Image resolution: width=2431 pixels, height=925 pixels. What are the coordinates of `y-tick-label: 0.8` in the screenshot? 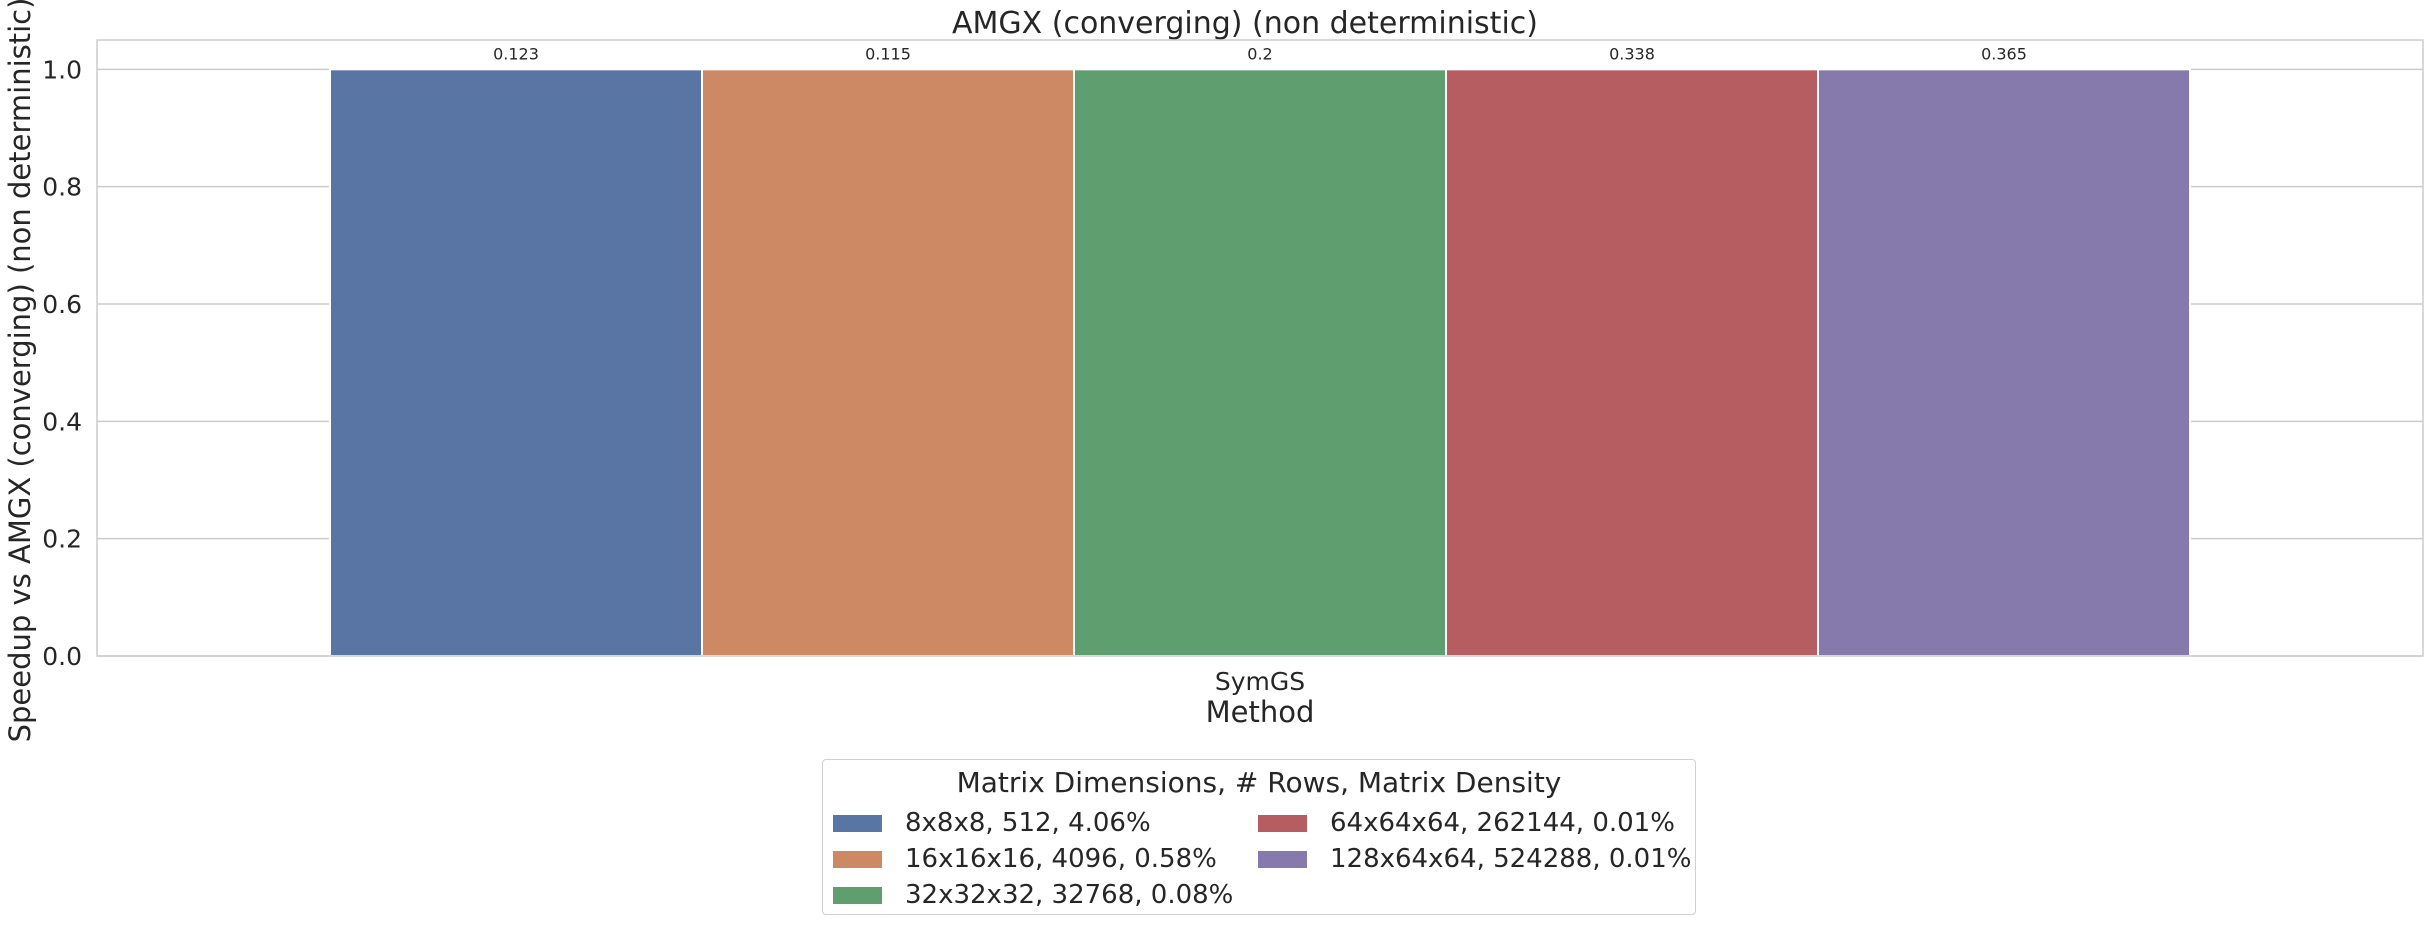 It's located at (62, 187).